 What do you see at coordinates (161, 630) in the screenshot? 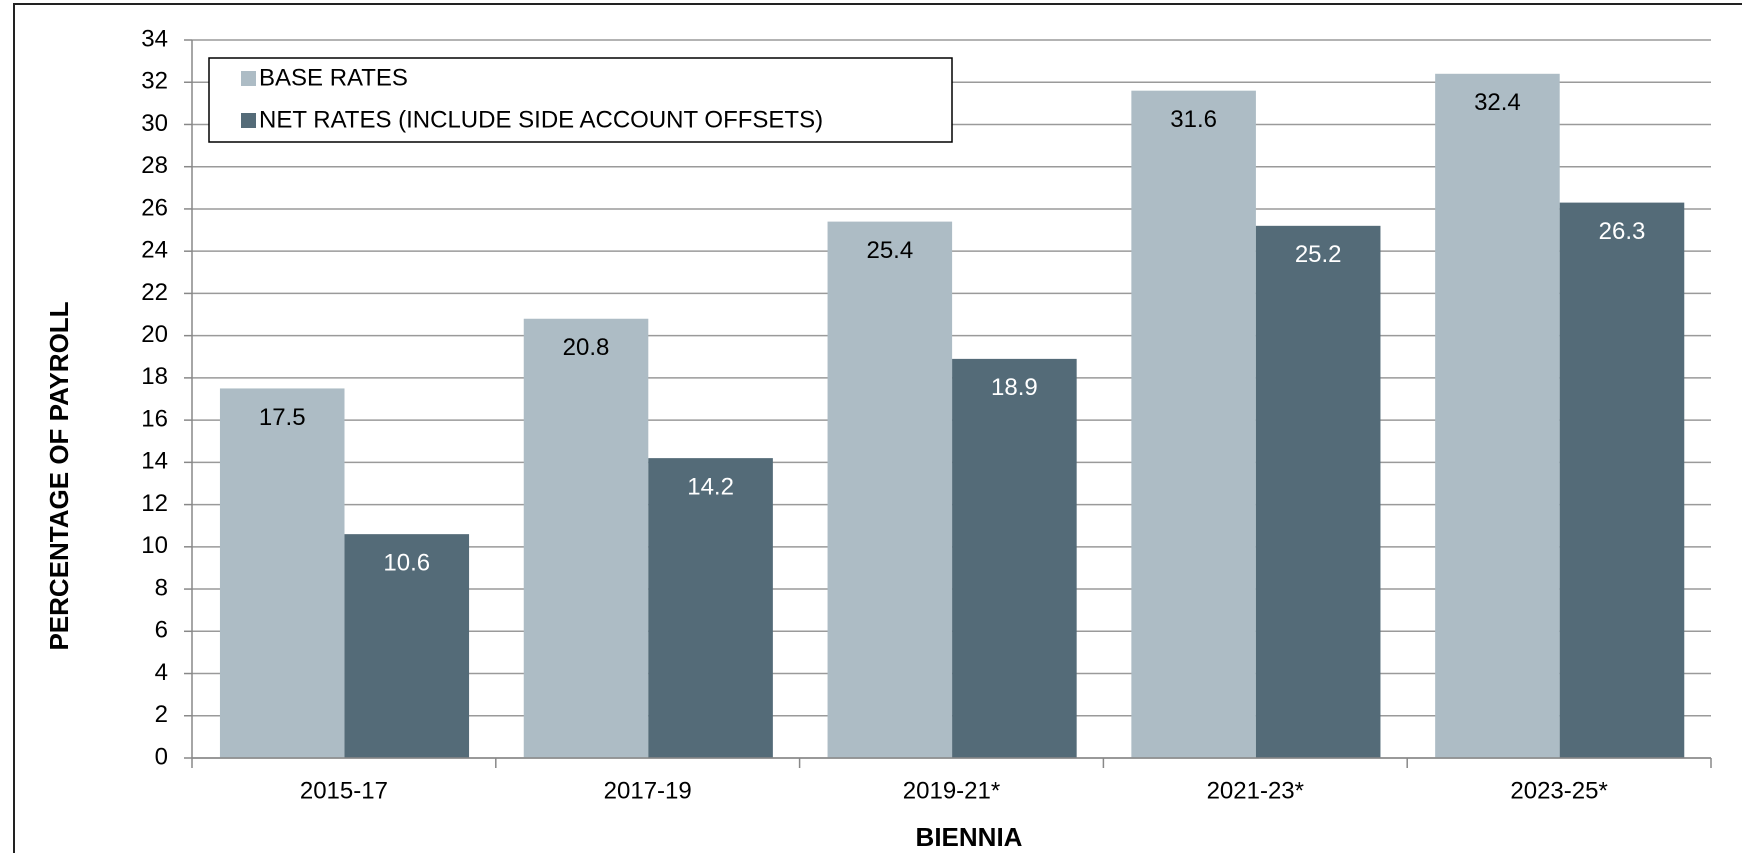
I see `y-tick-label: 6` at bounding box center [161, 630].